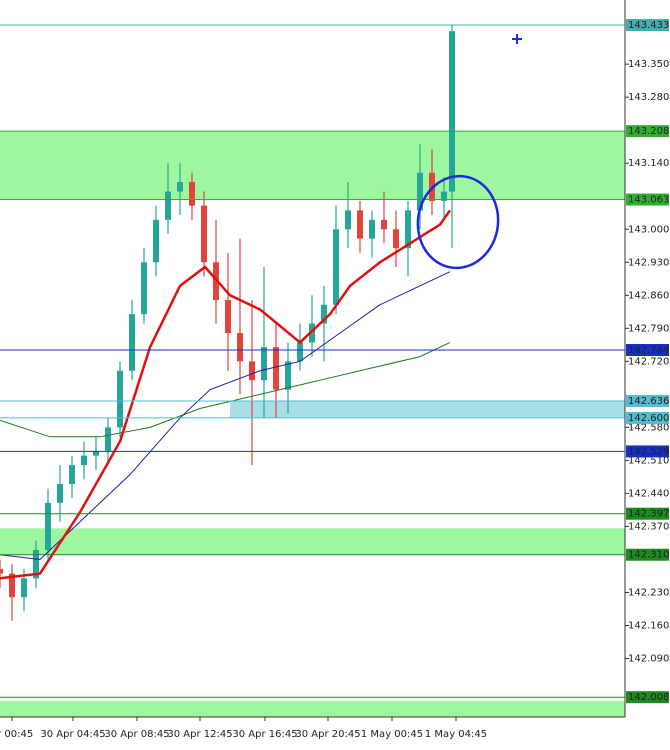  I want to click on y-tick-label: 142.790, so click(648, 328).